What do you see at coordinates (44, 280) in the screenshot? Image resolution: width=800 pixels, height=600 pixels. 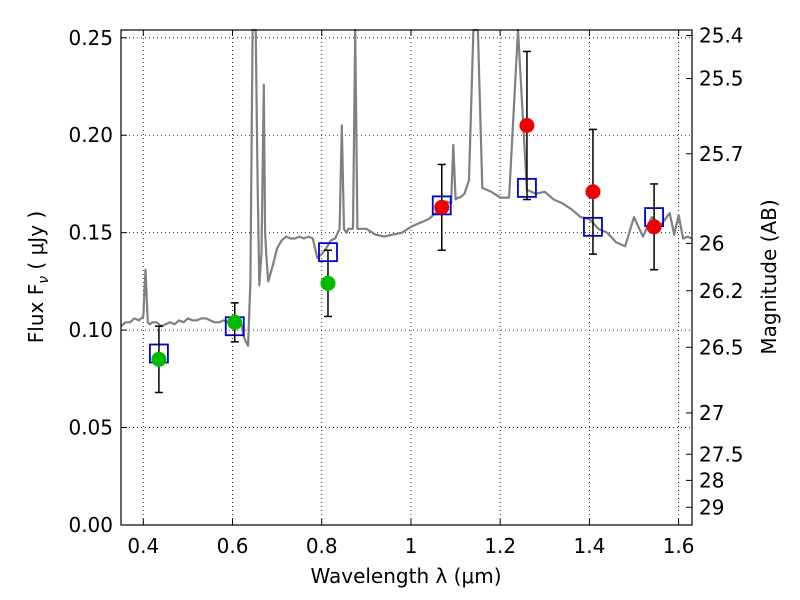 I see `y-axis-label-subscript: ν` at bounding box center [44, 280].